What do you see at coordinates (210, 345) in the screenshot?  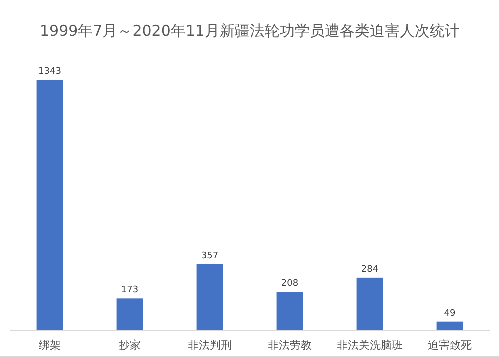 I see `x-tick-label: 非法判刑` at bounding box center [210, 345].